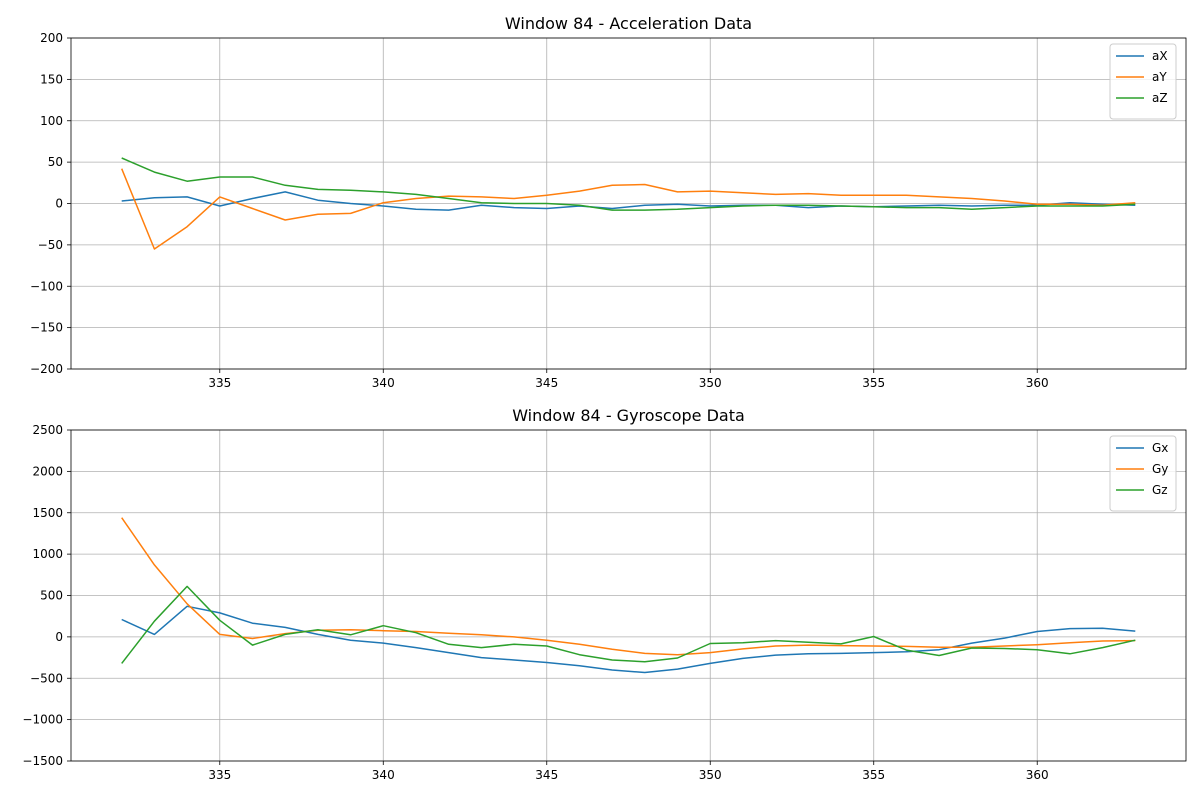  What do you see at coordinates (628, 184) in the screenshot?
I see `acceleration-series-az-line` at bounding box center [628, 184].